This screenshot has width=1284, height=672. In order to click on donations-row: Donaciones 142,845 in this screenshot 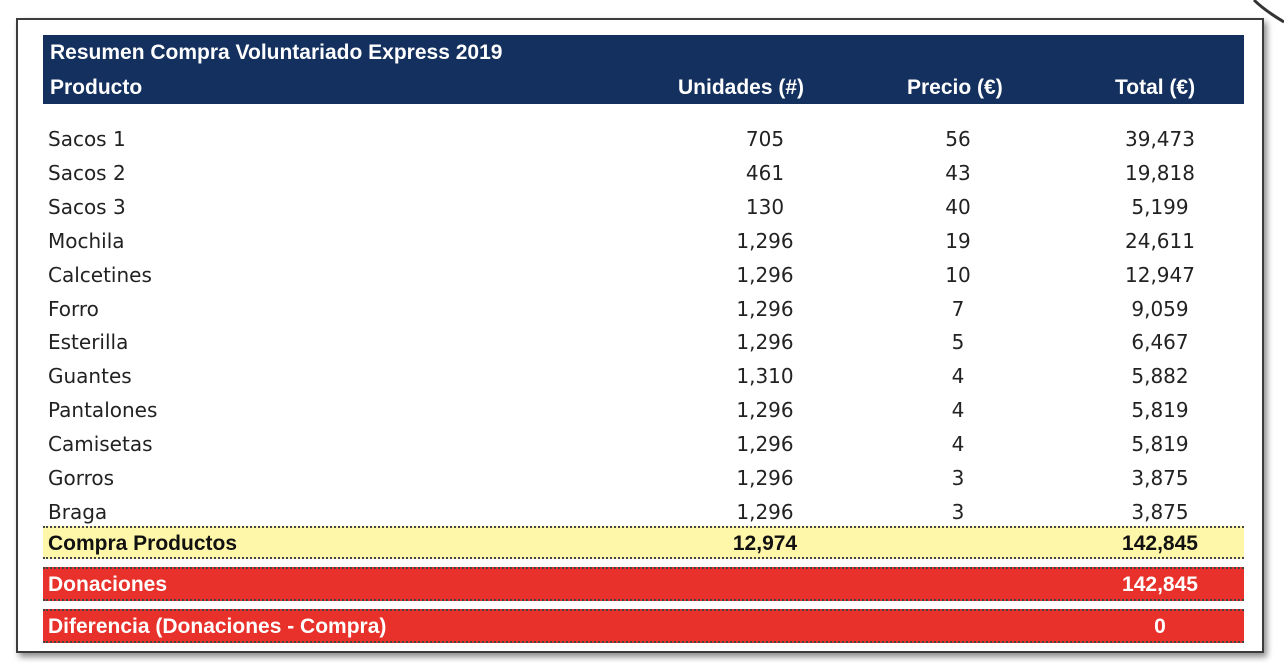, I will do `click(643, 584)`.